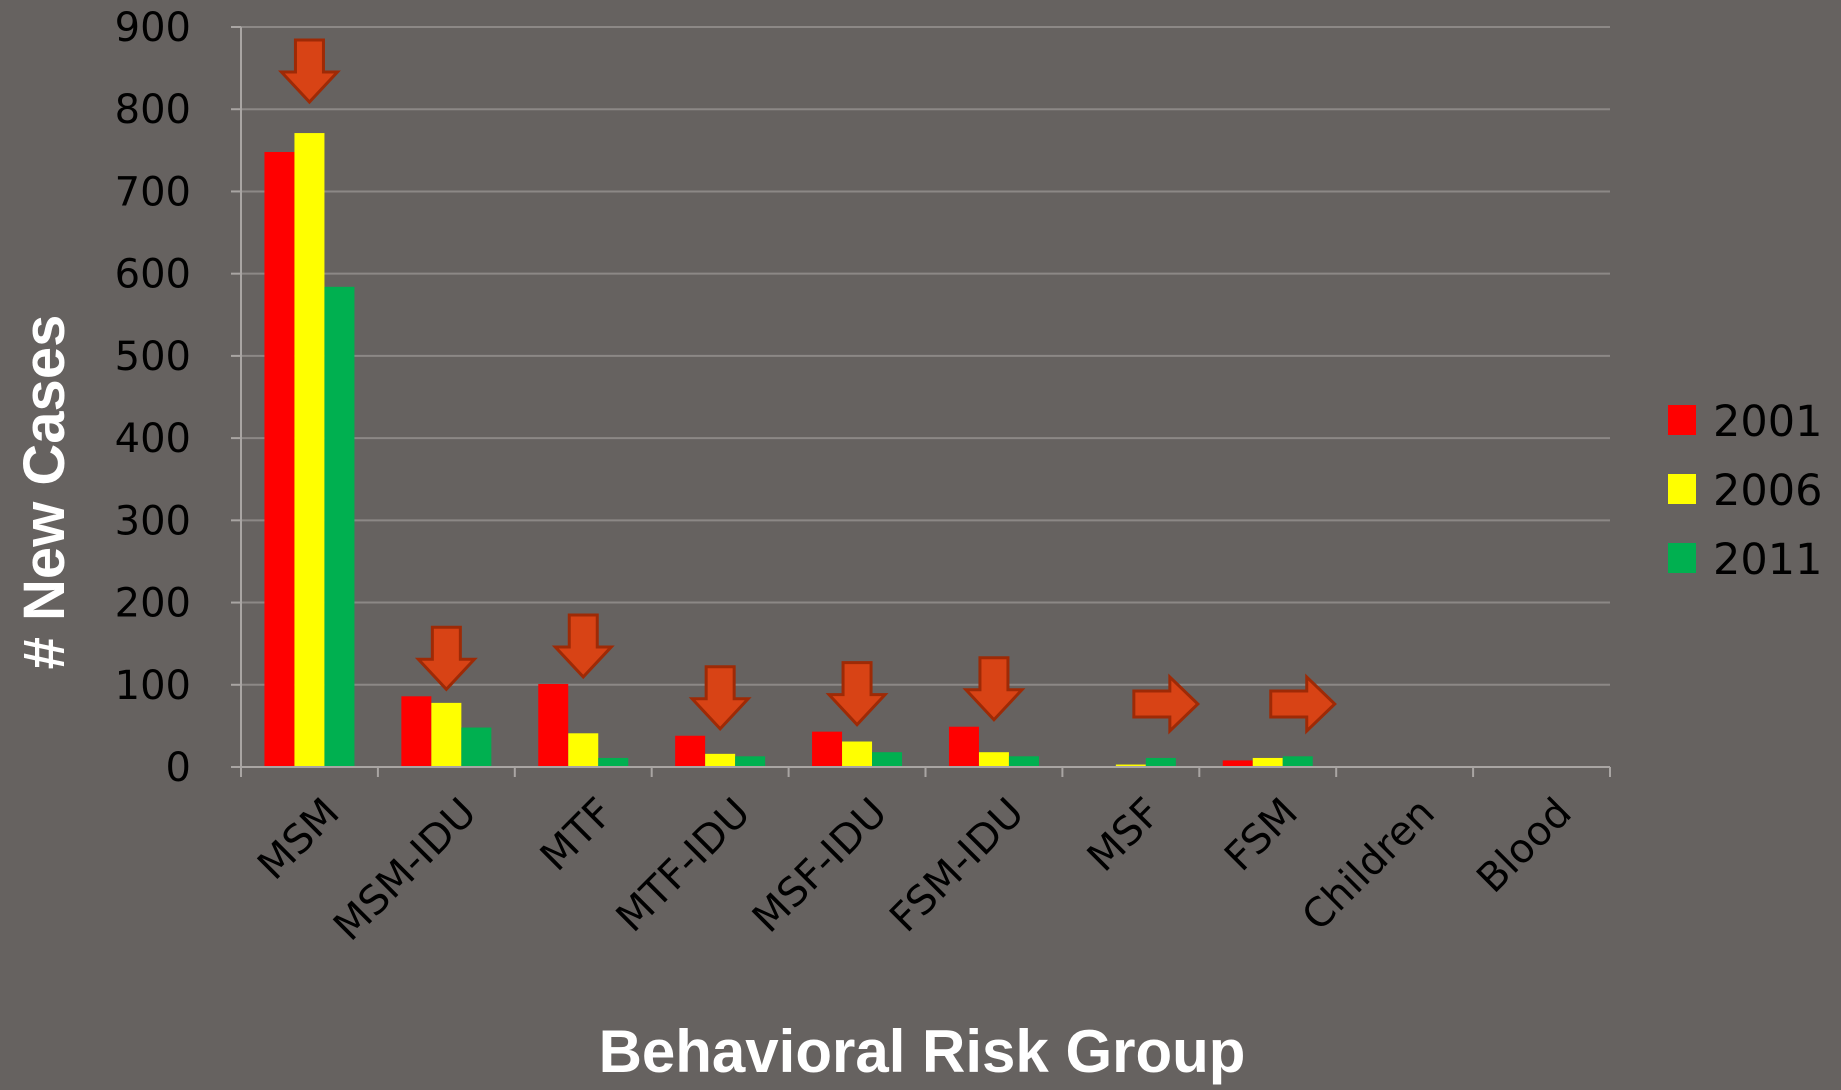  Describe the element at coordinates (827, 749) in the screenshot. I see `bar-2001-MSF-IDU` at that location.